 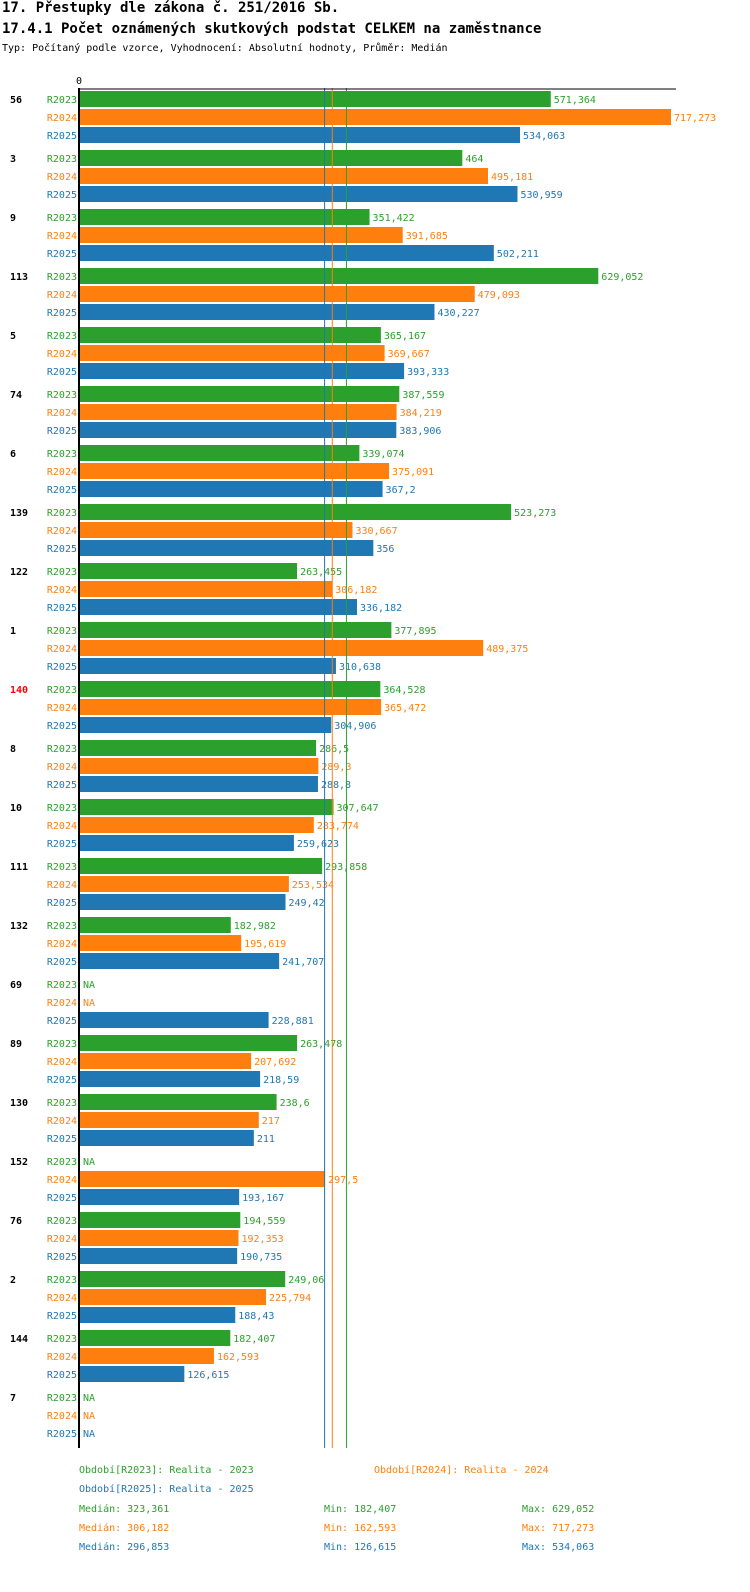 What do you see at coordinates (474, 159) in the screenshot?
I see `value-label: 464` at bounding box center [474, 159].